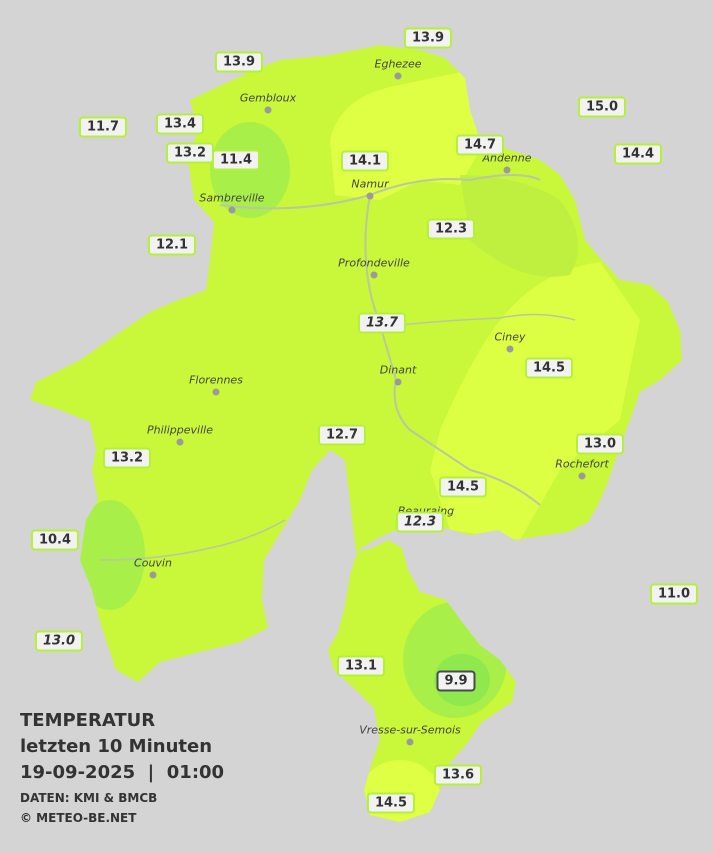 This screenshot has height=853, width=713. Describe the element at coordinates (361, 666) in the screenshot. I see `station-value: 13.1` at that location.